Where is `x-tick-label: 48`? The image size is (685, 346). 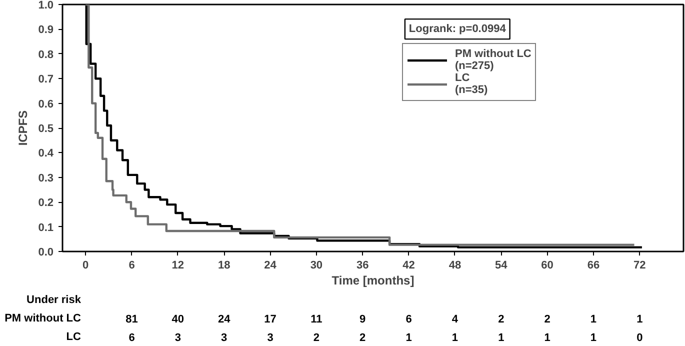
x-tick-label: 48 is located at coordinates (455, 266).